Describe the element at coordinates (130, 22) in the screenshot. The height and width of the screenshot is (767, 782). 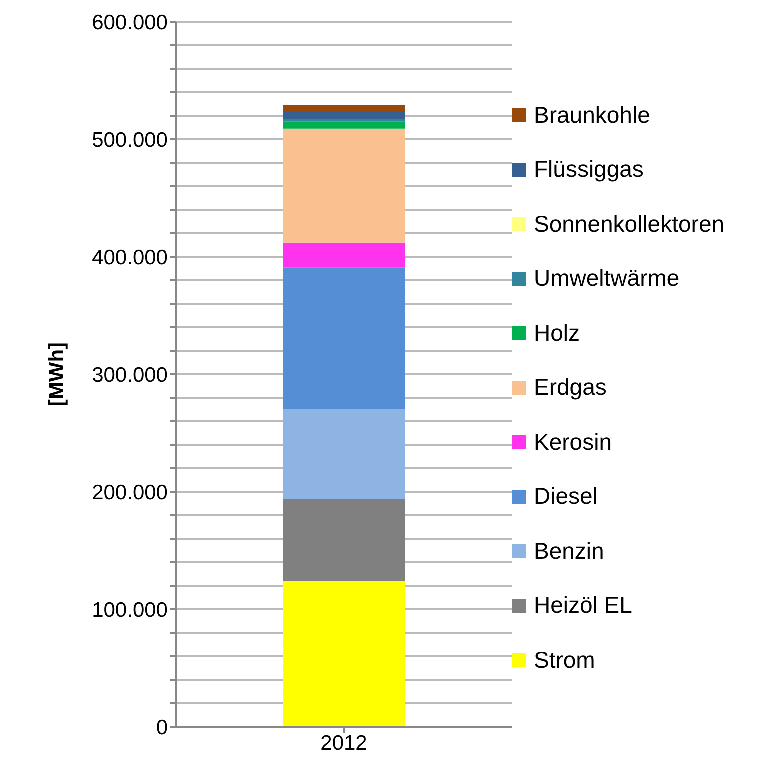
I see `y-tick-label: 600.000` at that location.